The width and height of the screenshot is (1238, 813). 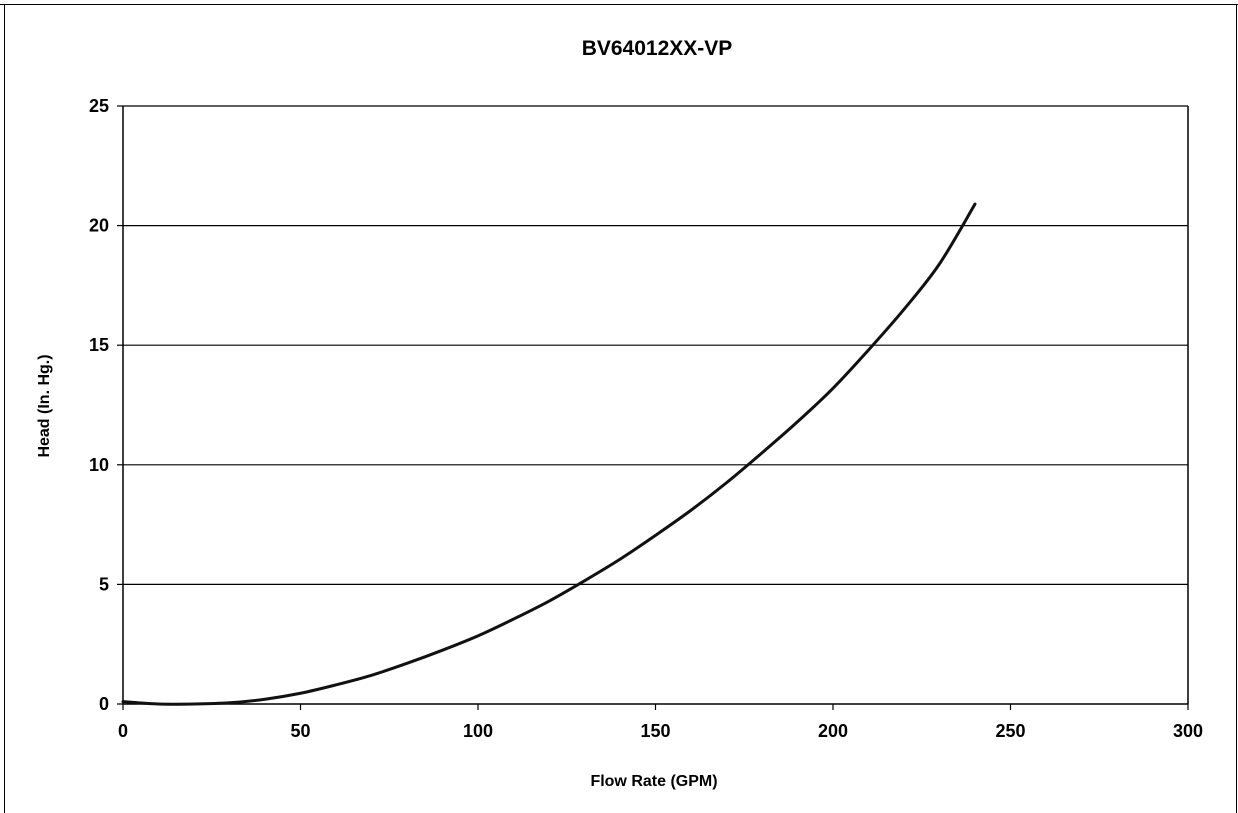 I want to click on y-tick-label: 0, so click(x=104, y=704).